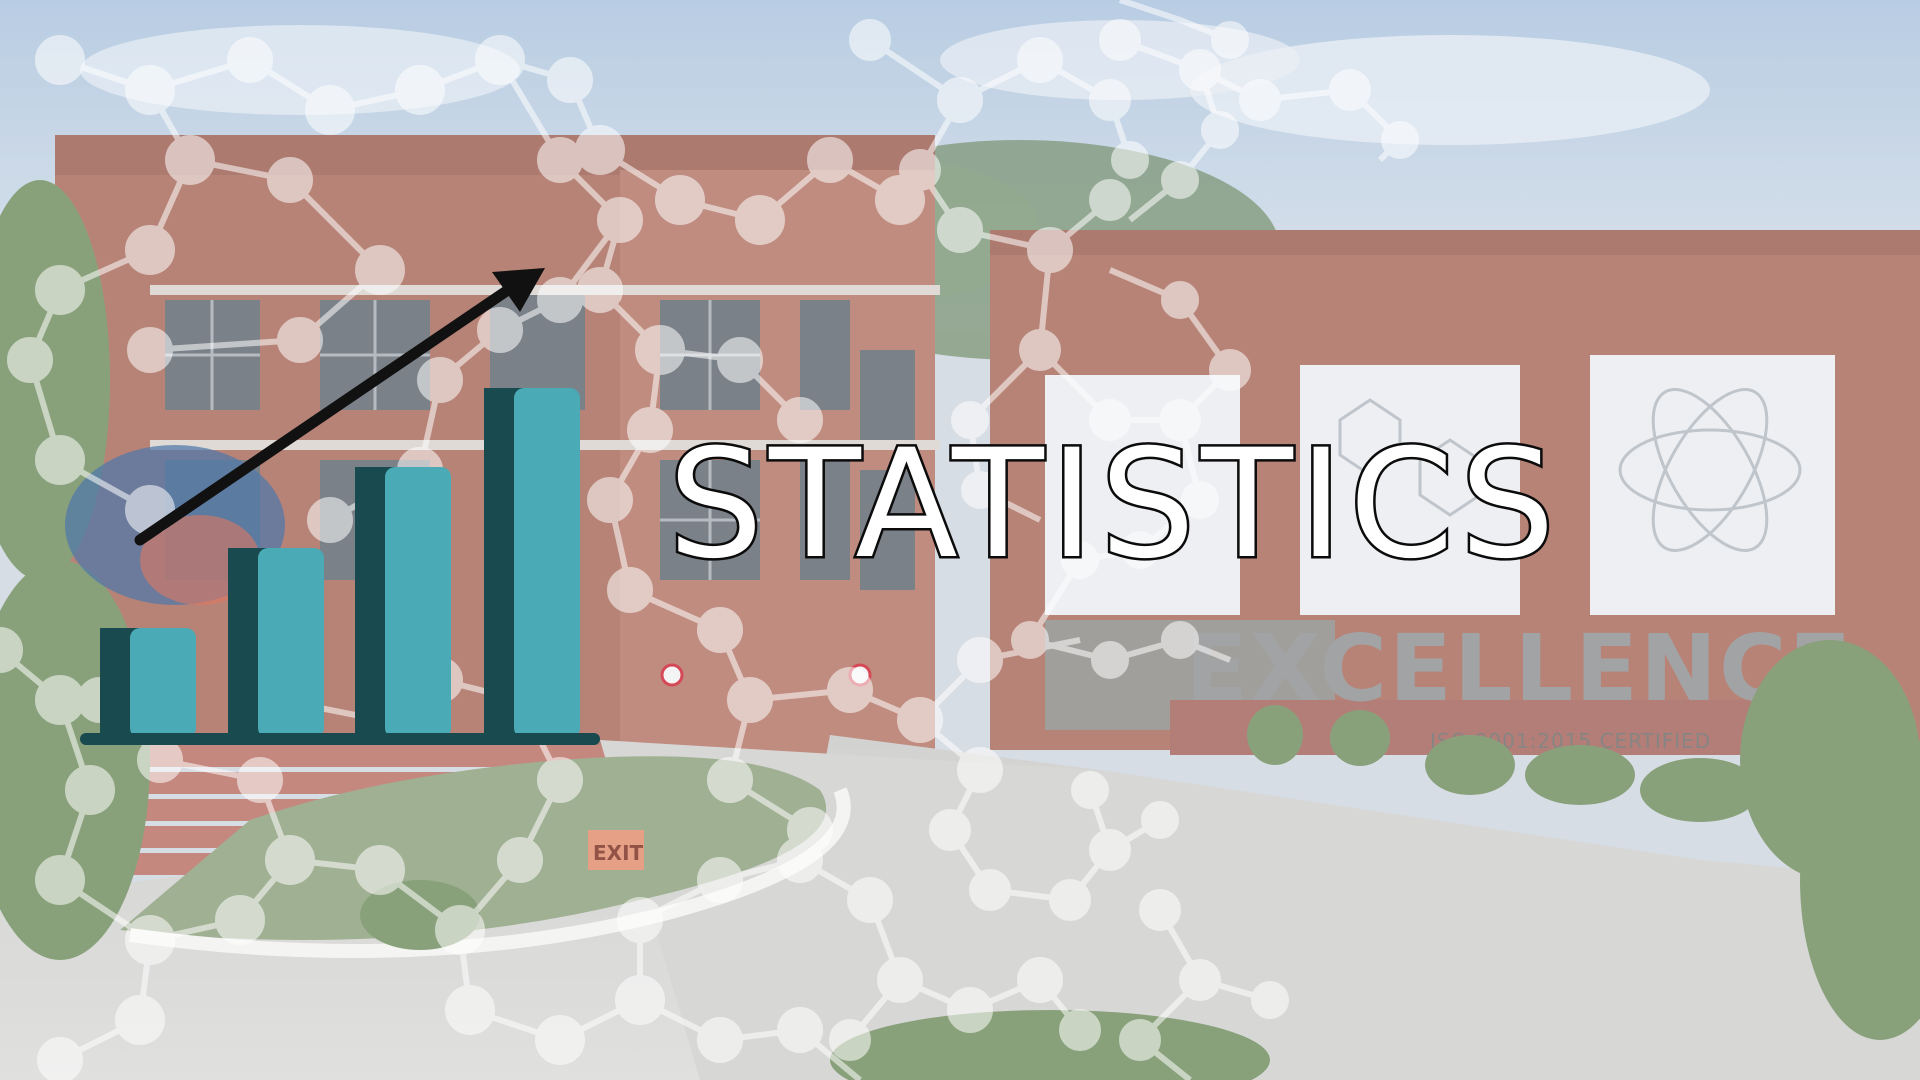 This screenshot has width=1920, height=1080. Describe the element at coordinates (1519, 668) in the screenshot. I see `excellence-sign: EXCELLENCE` at that location.